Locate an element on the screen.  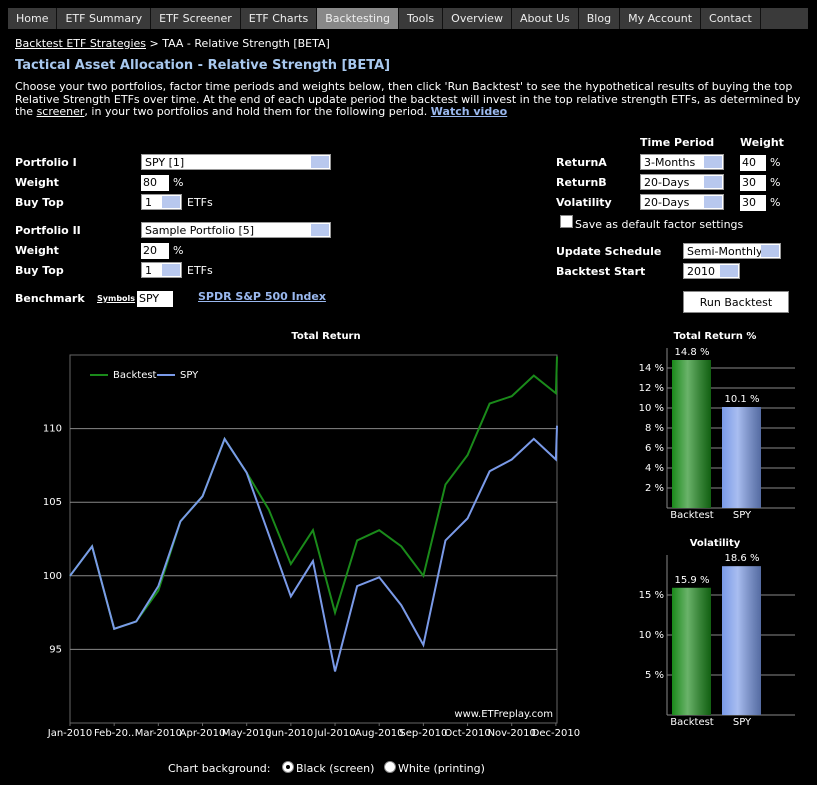
checkbox is located at coordinates (566, 221).